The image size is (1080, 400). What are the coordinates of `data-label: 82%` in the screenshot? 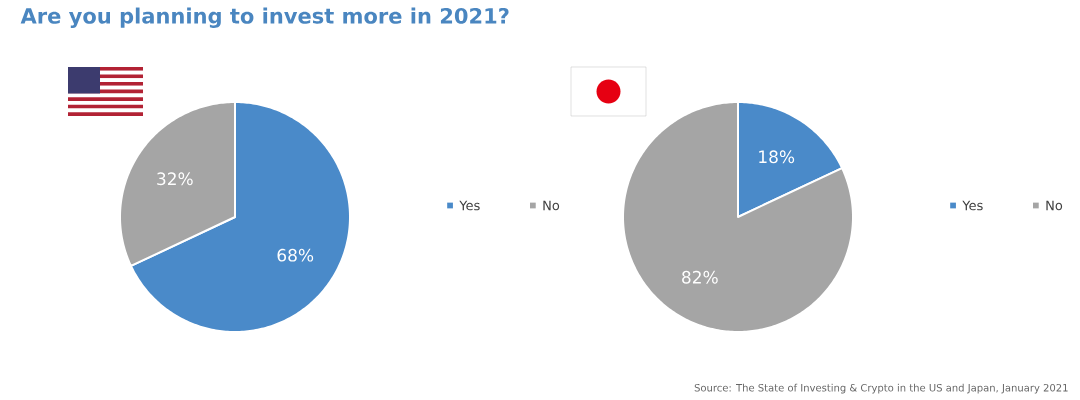 It's located at (700, 277).